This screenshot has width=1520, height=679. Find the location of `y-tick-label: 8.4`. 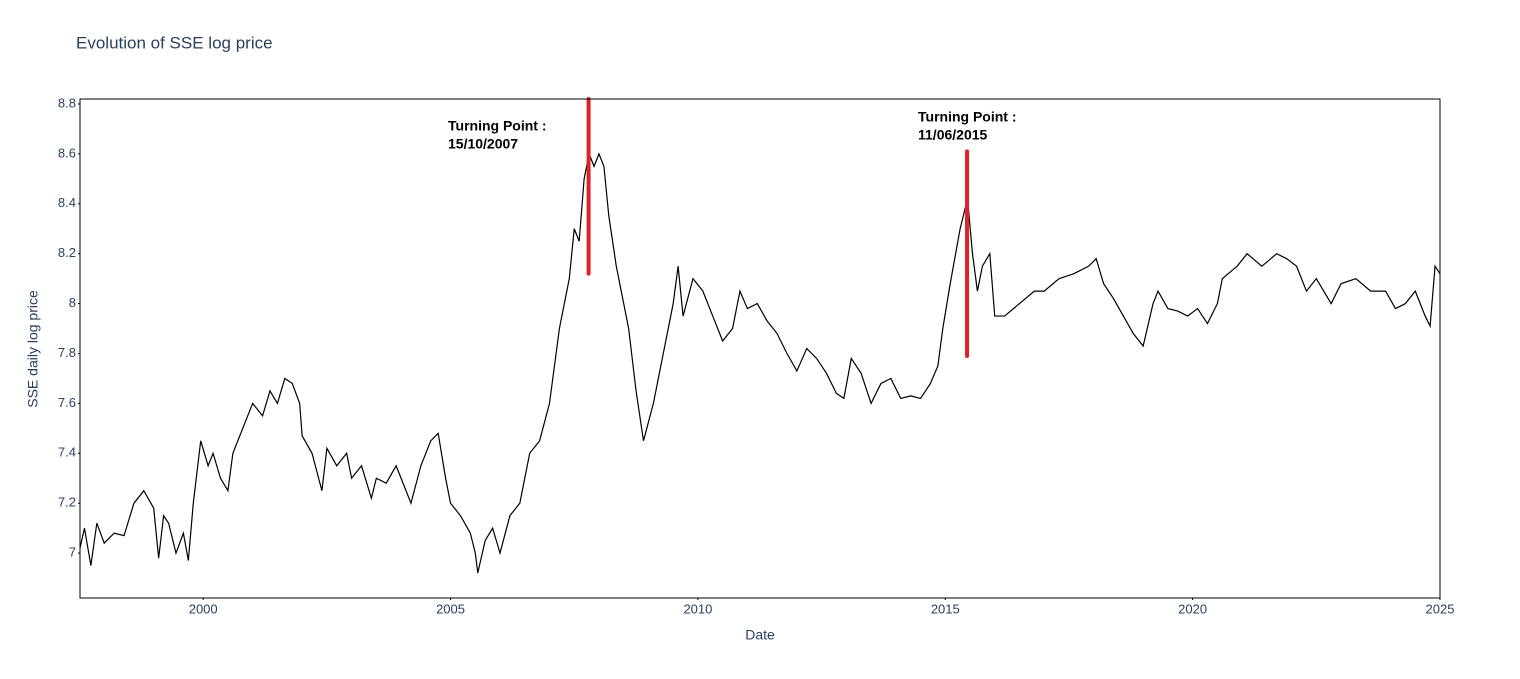

y-tick-label: 8.4 is located at coordinates (67, 202).